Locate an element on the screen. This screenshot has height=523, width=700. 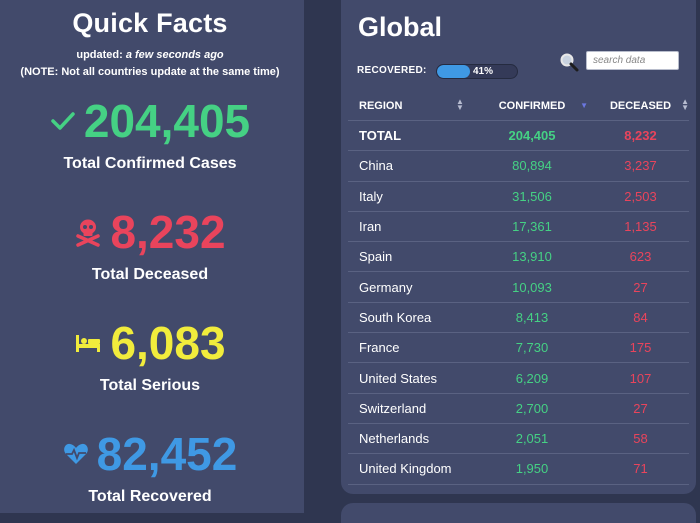
recovered-progress-bar: 41% is located at coordinates (477, 71).